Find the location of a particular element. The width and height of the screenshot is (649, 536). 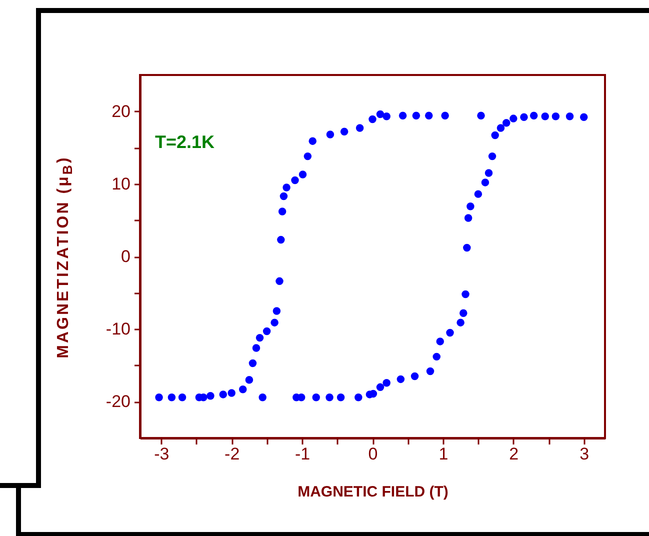

x-tick-label: 3 is located at coordinates (585, 454).